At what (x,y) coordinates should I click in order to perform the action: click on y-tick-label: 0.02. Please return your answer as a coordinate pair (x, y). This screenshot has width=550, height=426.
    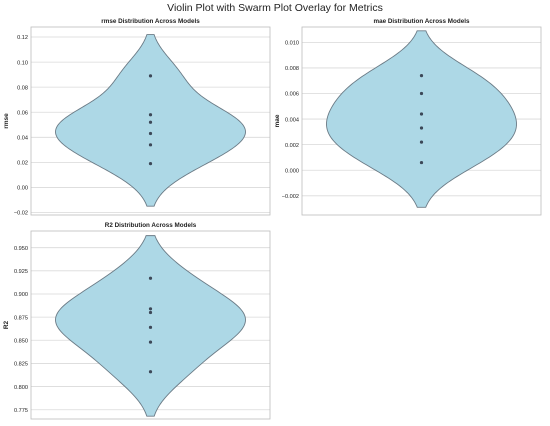
    Looking at the image, I should click on (22, 164).